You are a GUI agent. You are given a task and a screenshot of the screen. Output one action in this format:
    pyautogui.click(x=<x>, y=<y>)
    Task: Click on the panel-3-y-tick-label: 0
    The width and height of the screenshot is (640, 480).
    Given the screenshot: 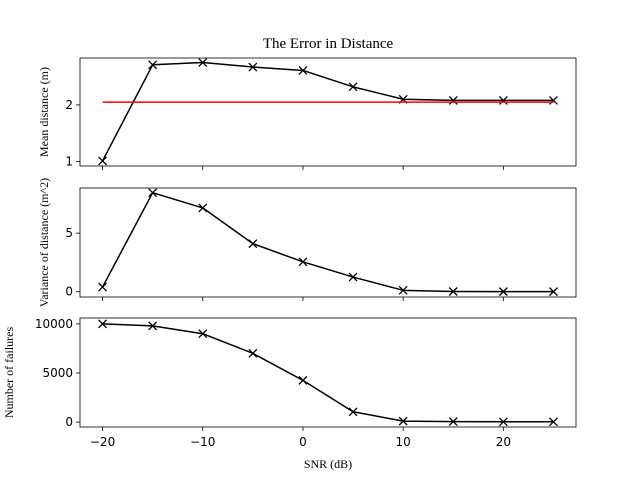 What is the action you would take?
    pyautogui.click(x=69, y=422)
    